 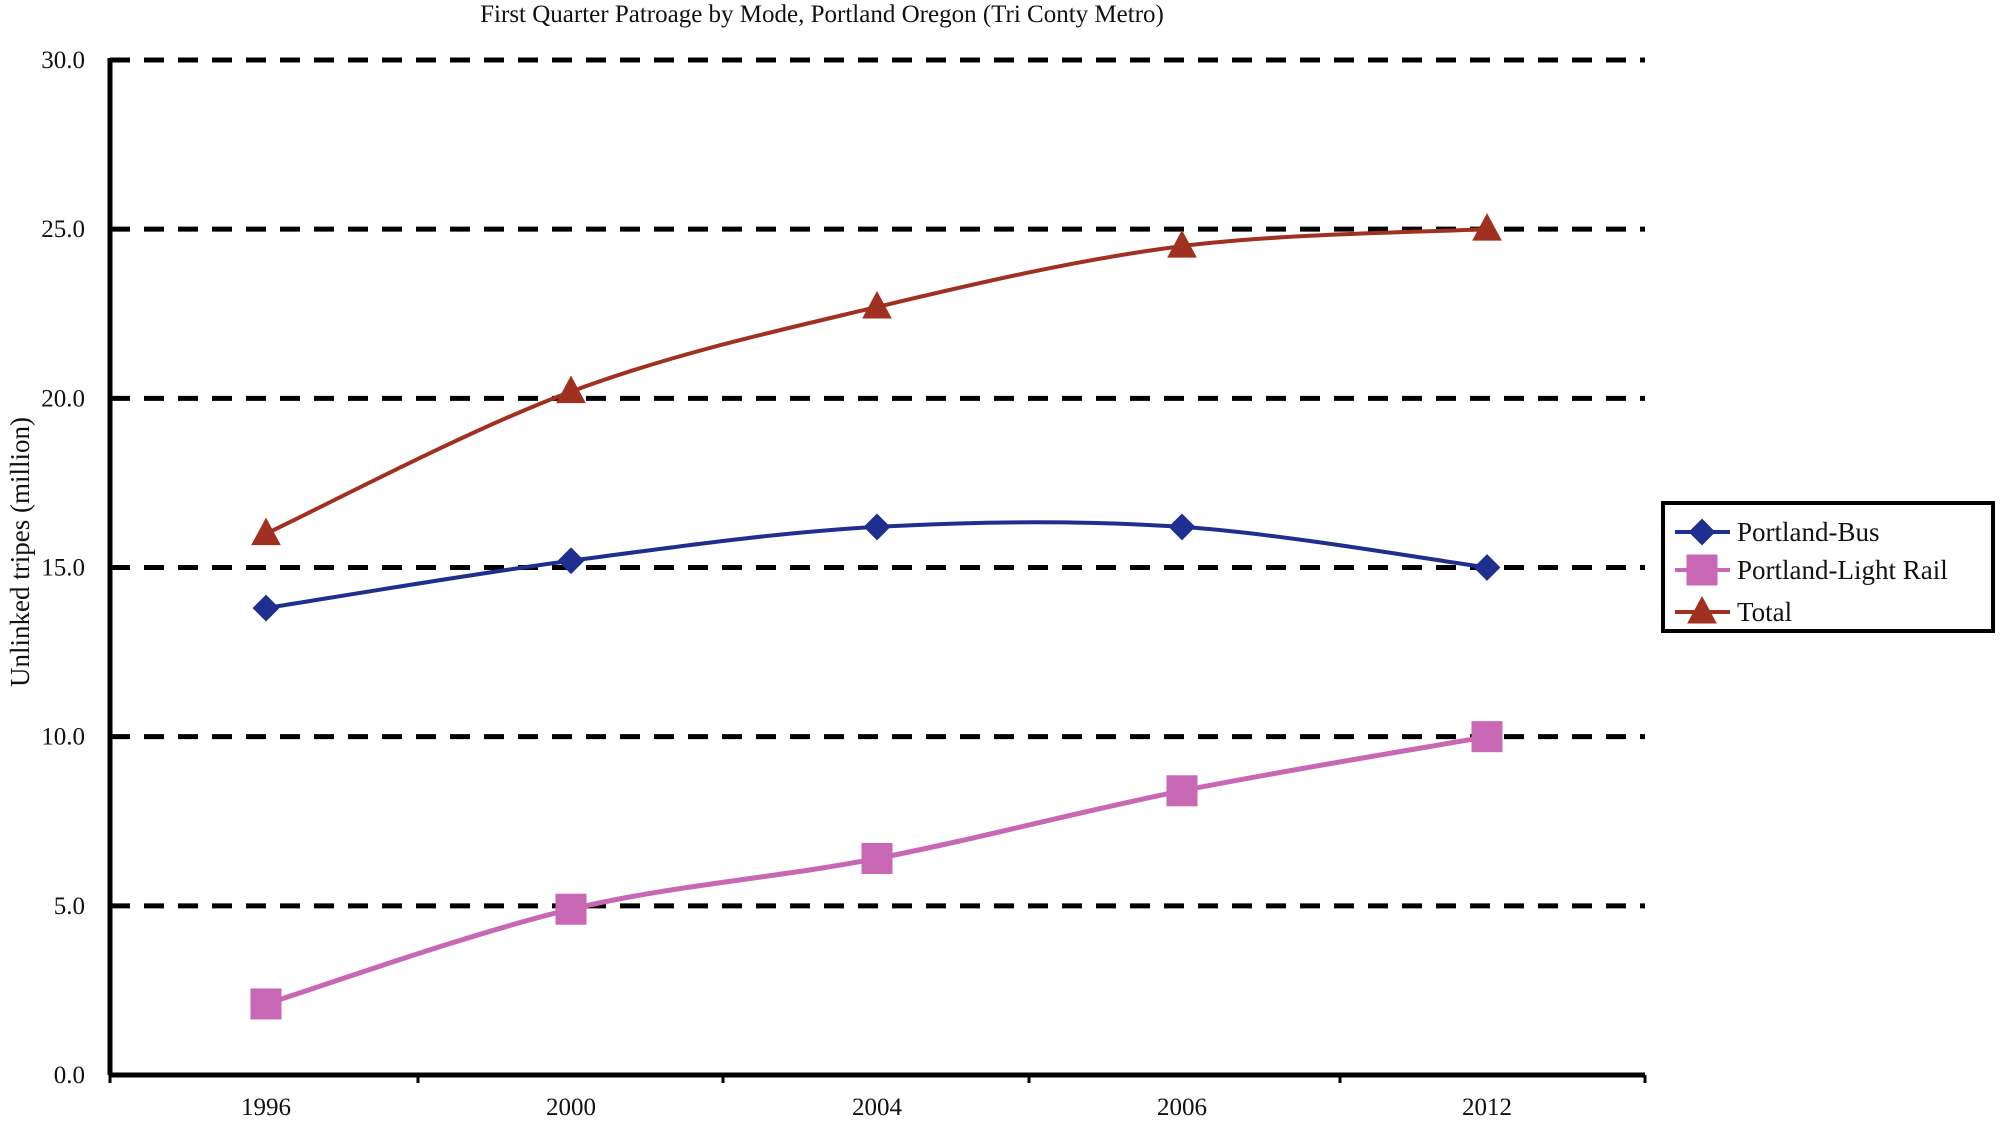 I want to click on legend-item: Portland-Bus, so click(x=1777, y=532).